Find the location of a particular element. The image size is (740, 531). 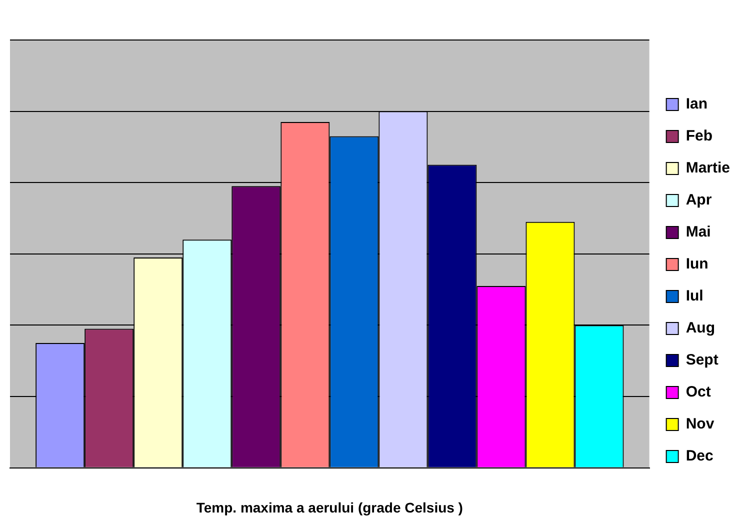

legend-label: Oct is located at coordinates (698, 392).